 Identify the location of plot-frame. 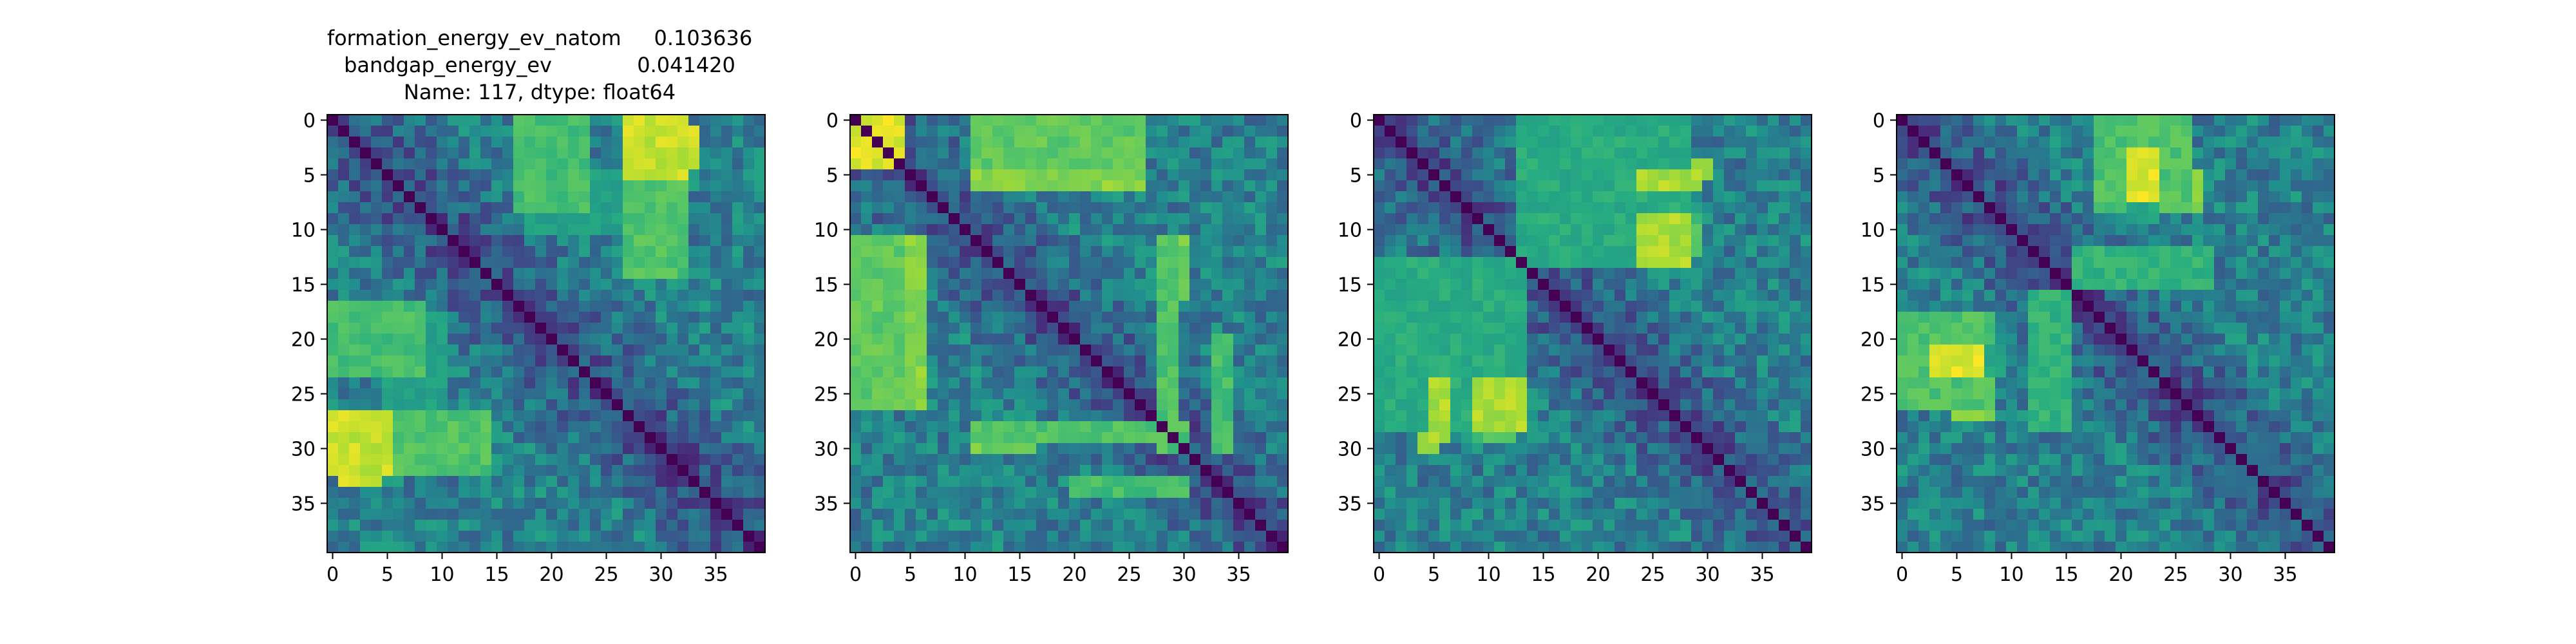
(546, 334).